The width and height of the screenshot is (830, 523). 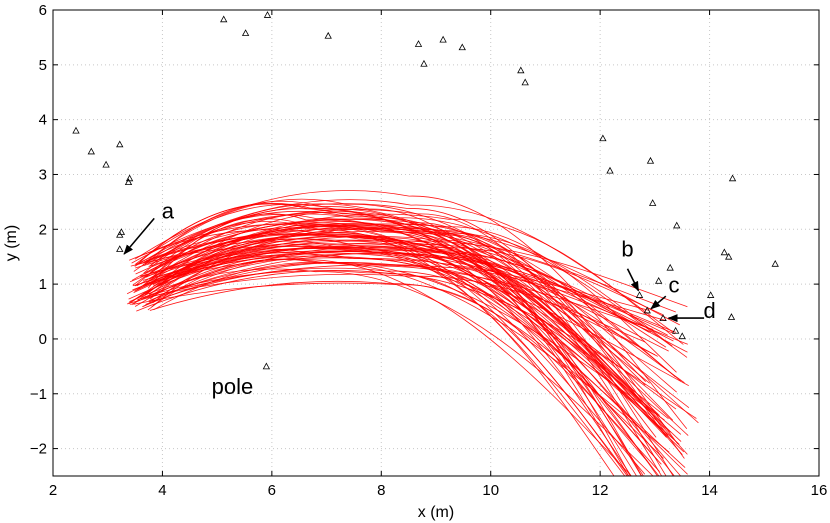 I want to click on y-tick-label: 4, so click(x=43, y=120).